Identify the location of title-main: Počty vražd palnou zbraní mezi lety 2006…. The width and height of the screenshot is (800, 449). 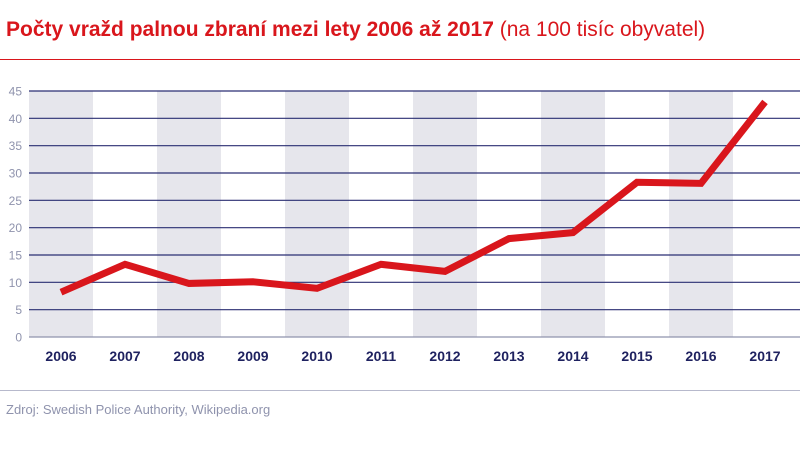
(250, 29).